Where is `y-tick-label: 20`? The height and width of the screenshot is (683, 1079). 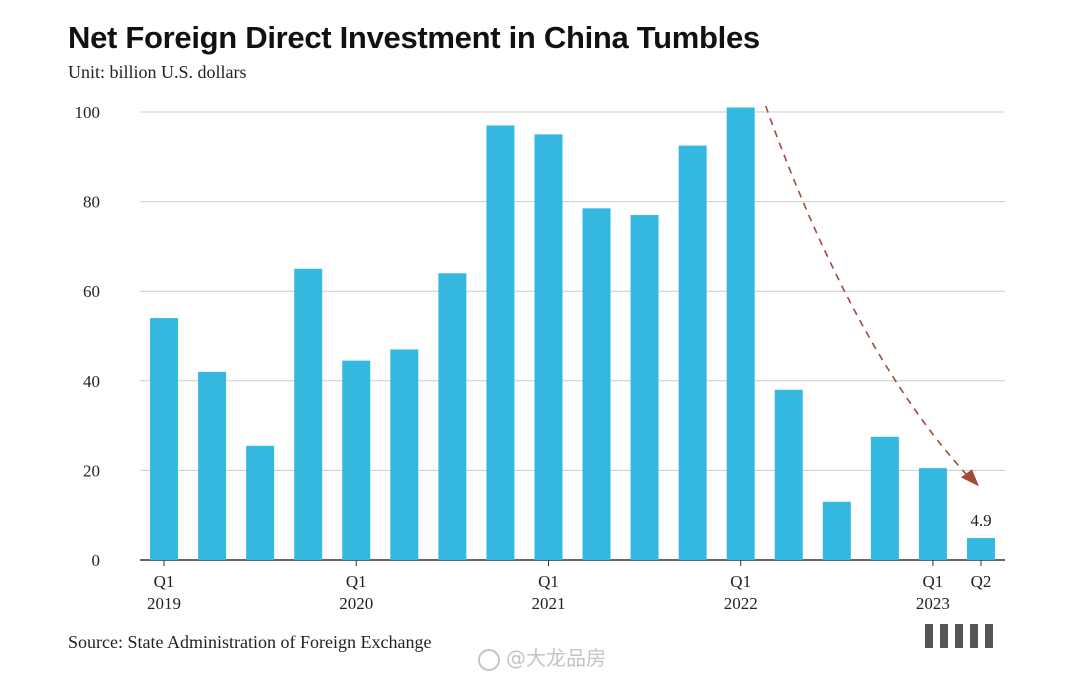 y-tick-label: 20 is located at coordinates (91, 470).